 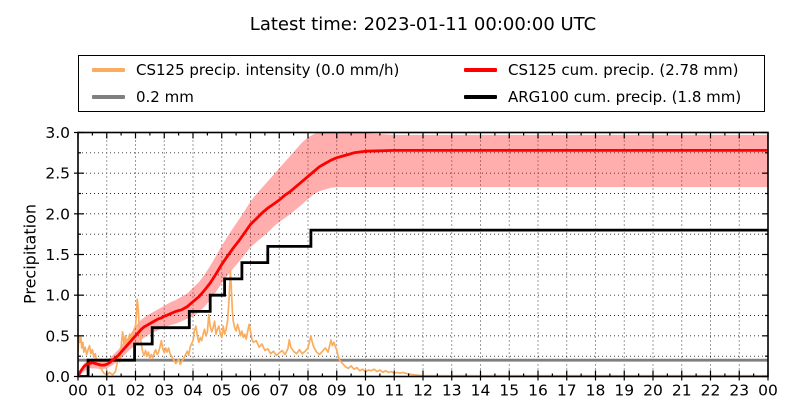 I want to click on x-tick-label: 16, so click(x=538, y=391).